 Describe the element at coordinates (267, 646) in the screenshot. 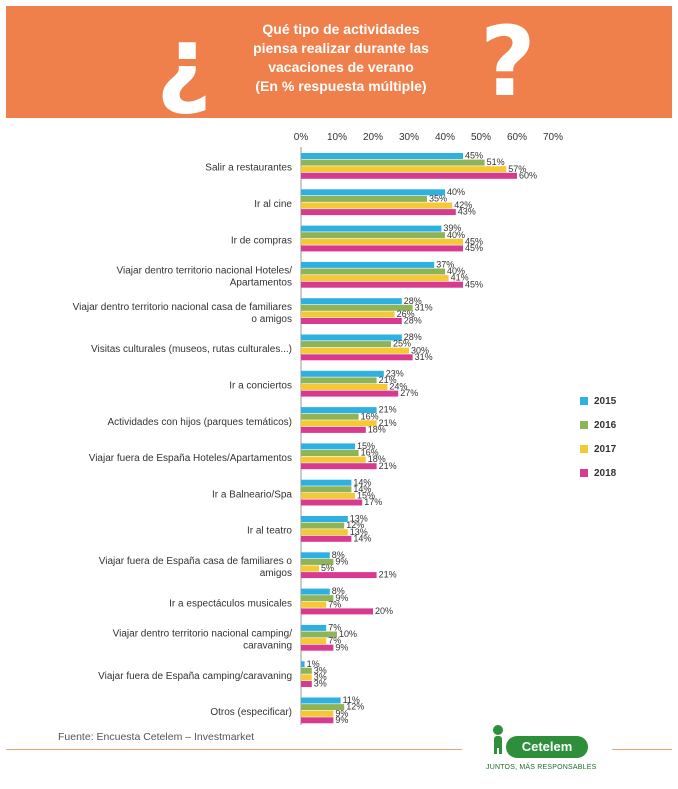

I see `category-label: caravaning` at that location.